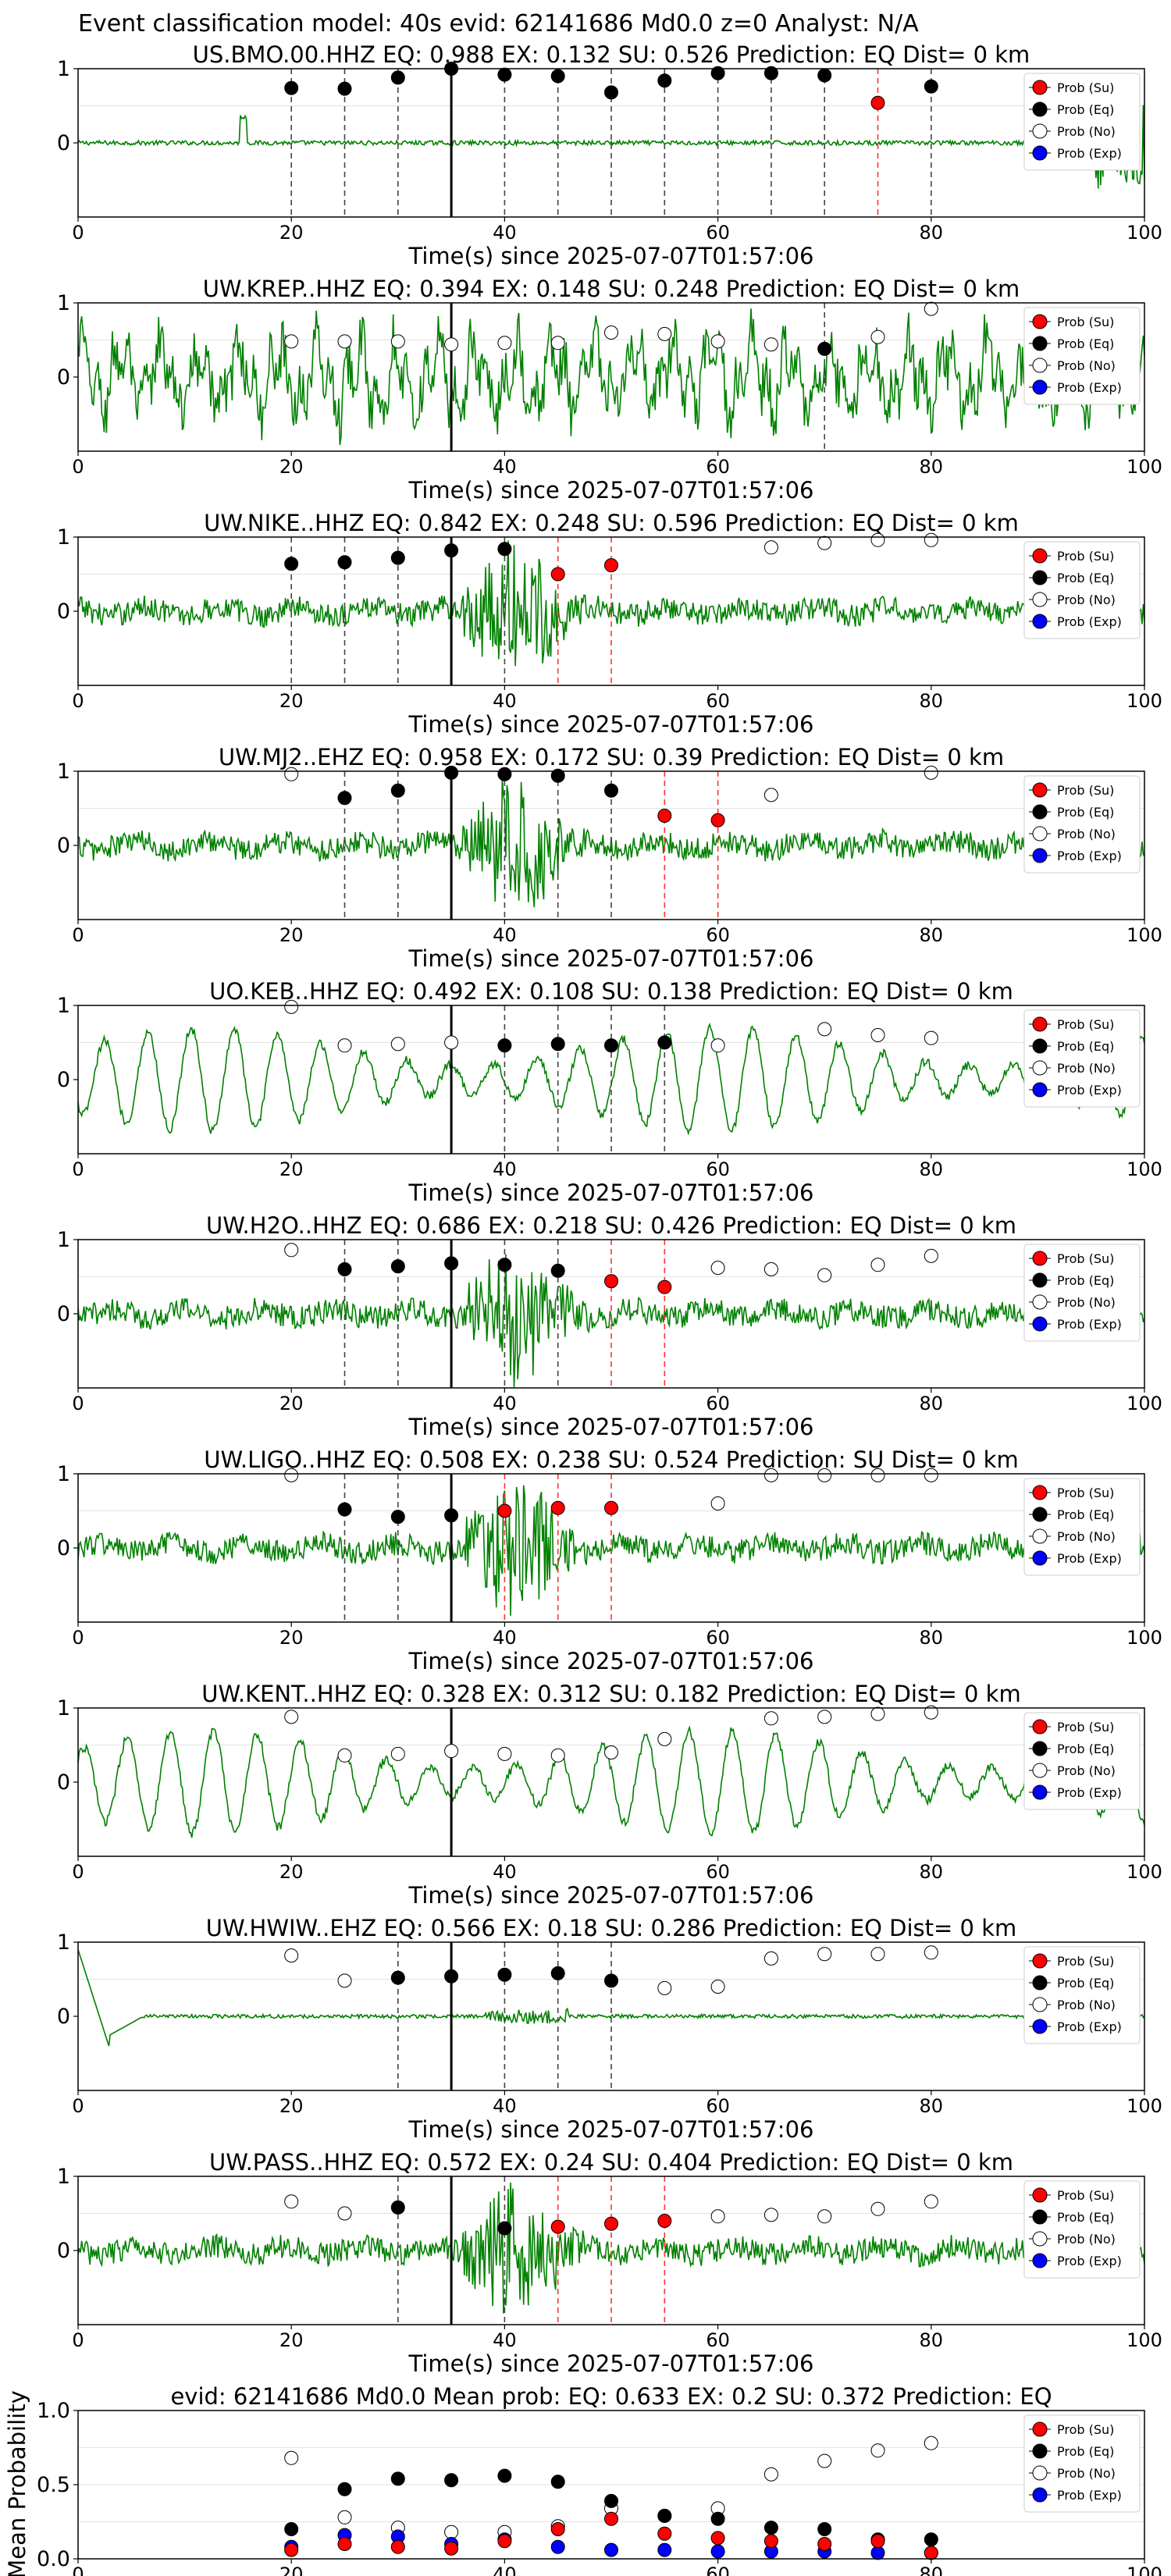 Image resolution: width=1171 pixels, height=2576 pixels. Describe the element at coordinates (54, 2411) in the screenshot. I see `y-tick-label: 1.0` at that location.